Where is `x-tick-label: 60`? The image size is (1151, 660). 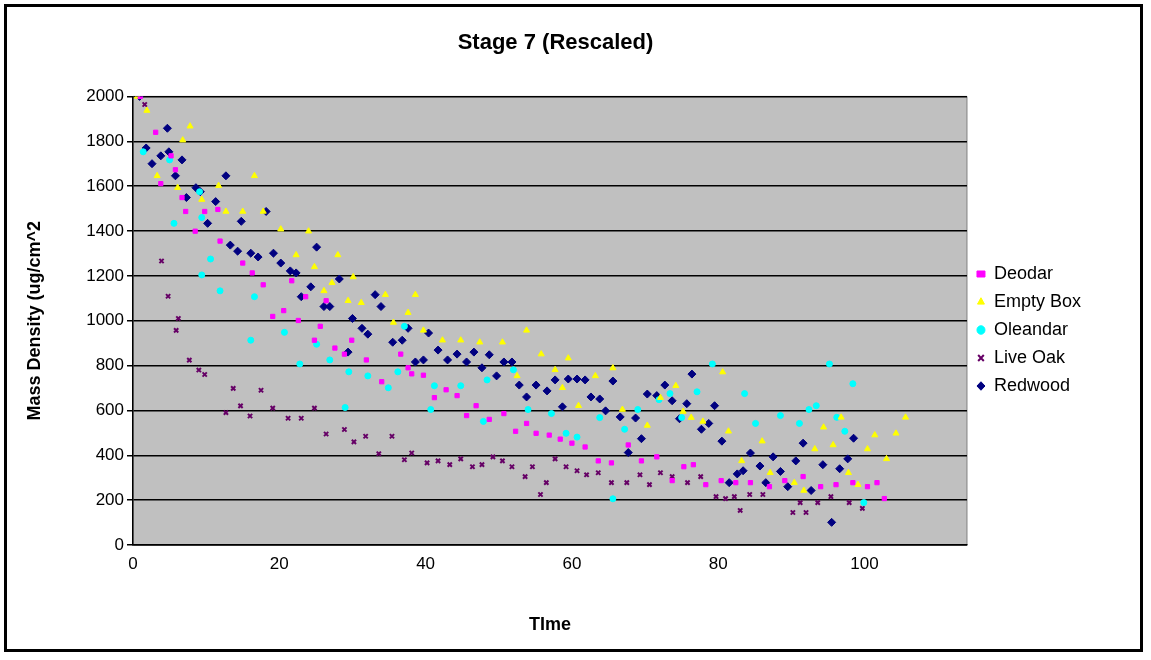
x-tick-label: 60 is located at coordinates (572, 563).